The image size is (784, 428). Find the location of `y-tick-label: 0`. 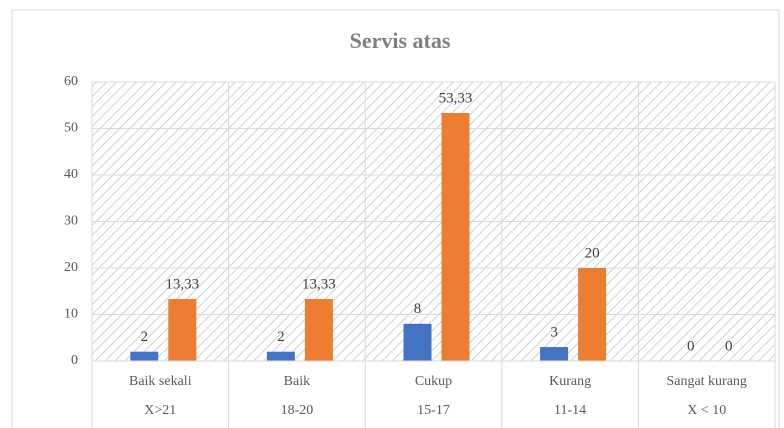

y-tick-label: 0 is located at coordinates (74, 360).